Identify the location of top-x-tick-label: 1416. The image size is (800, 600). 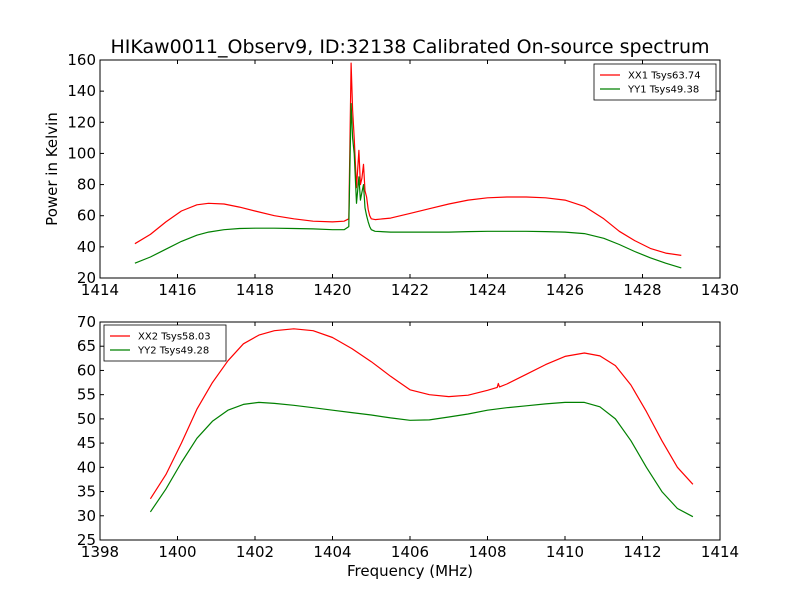
(177, 290).